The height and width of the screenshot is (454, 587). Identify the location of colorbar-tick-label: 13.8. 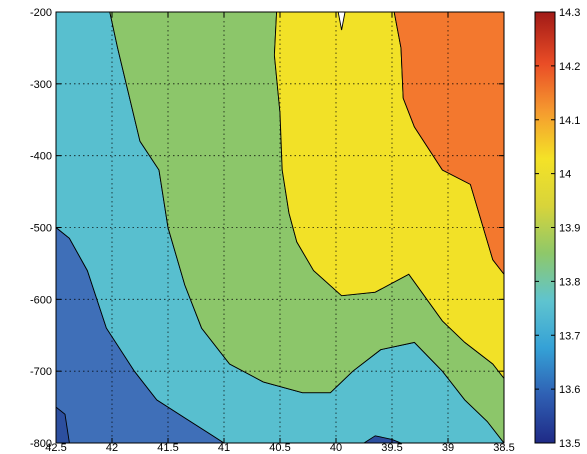
(569, 282).